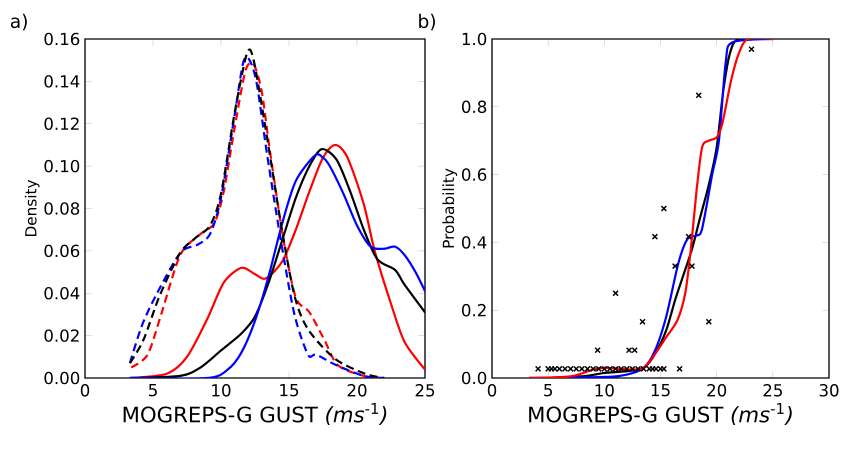 This screenshot has width=841, height=449. Describe the element at coordinates (62, 251) in the screenshot. I see `y-tick-label: 0.06` at that location.